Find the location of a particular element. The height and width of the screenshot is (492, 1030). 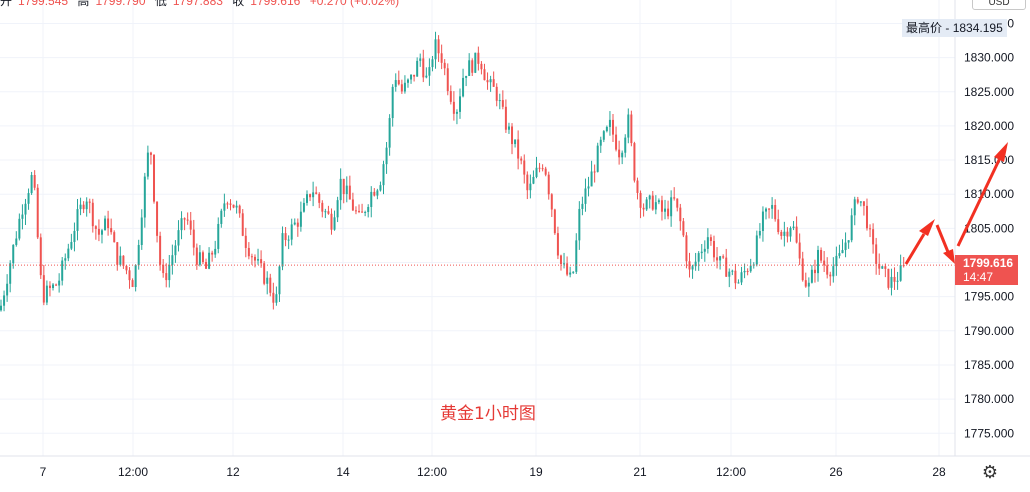

low-label: 低 is located at coordinates (160, 4).